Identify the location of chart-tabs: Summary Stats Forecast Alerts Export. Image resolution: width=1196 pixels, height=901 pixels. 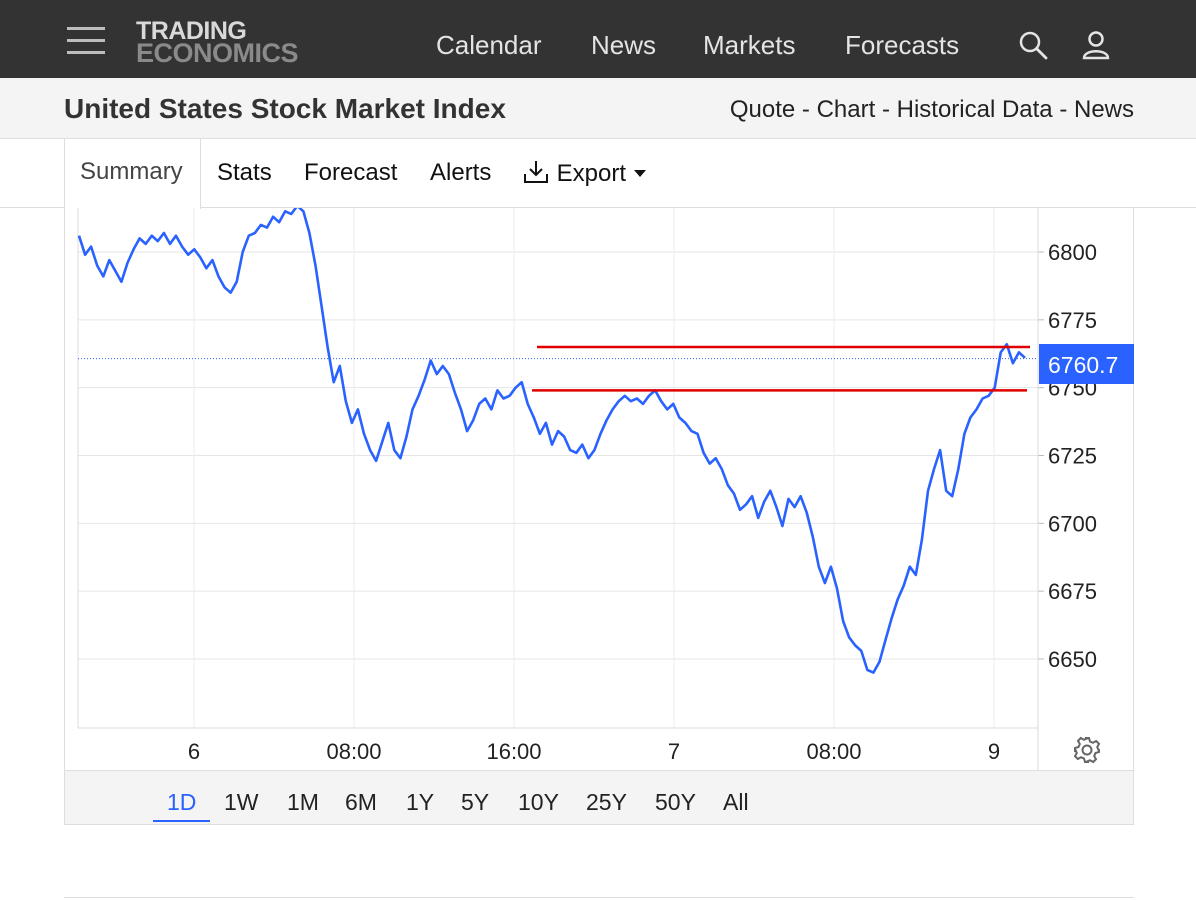
(598, 174).